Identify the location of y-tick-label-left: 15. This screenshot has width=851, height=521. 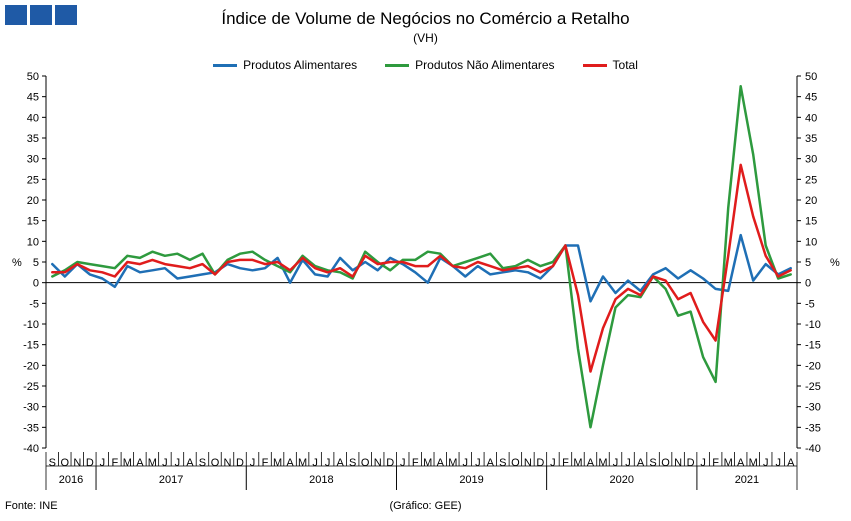
(33, 222).